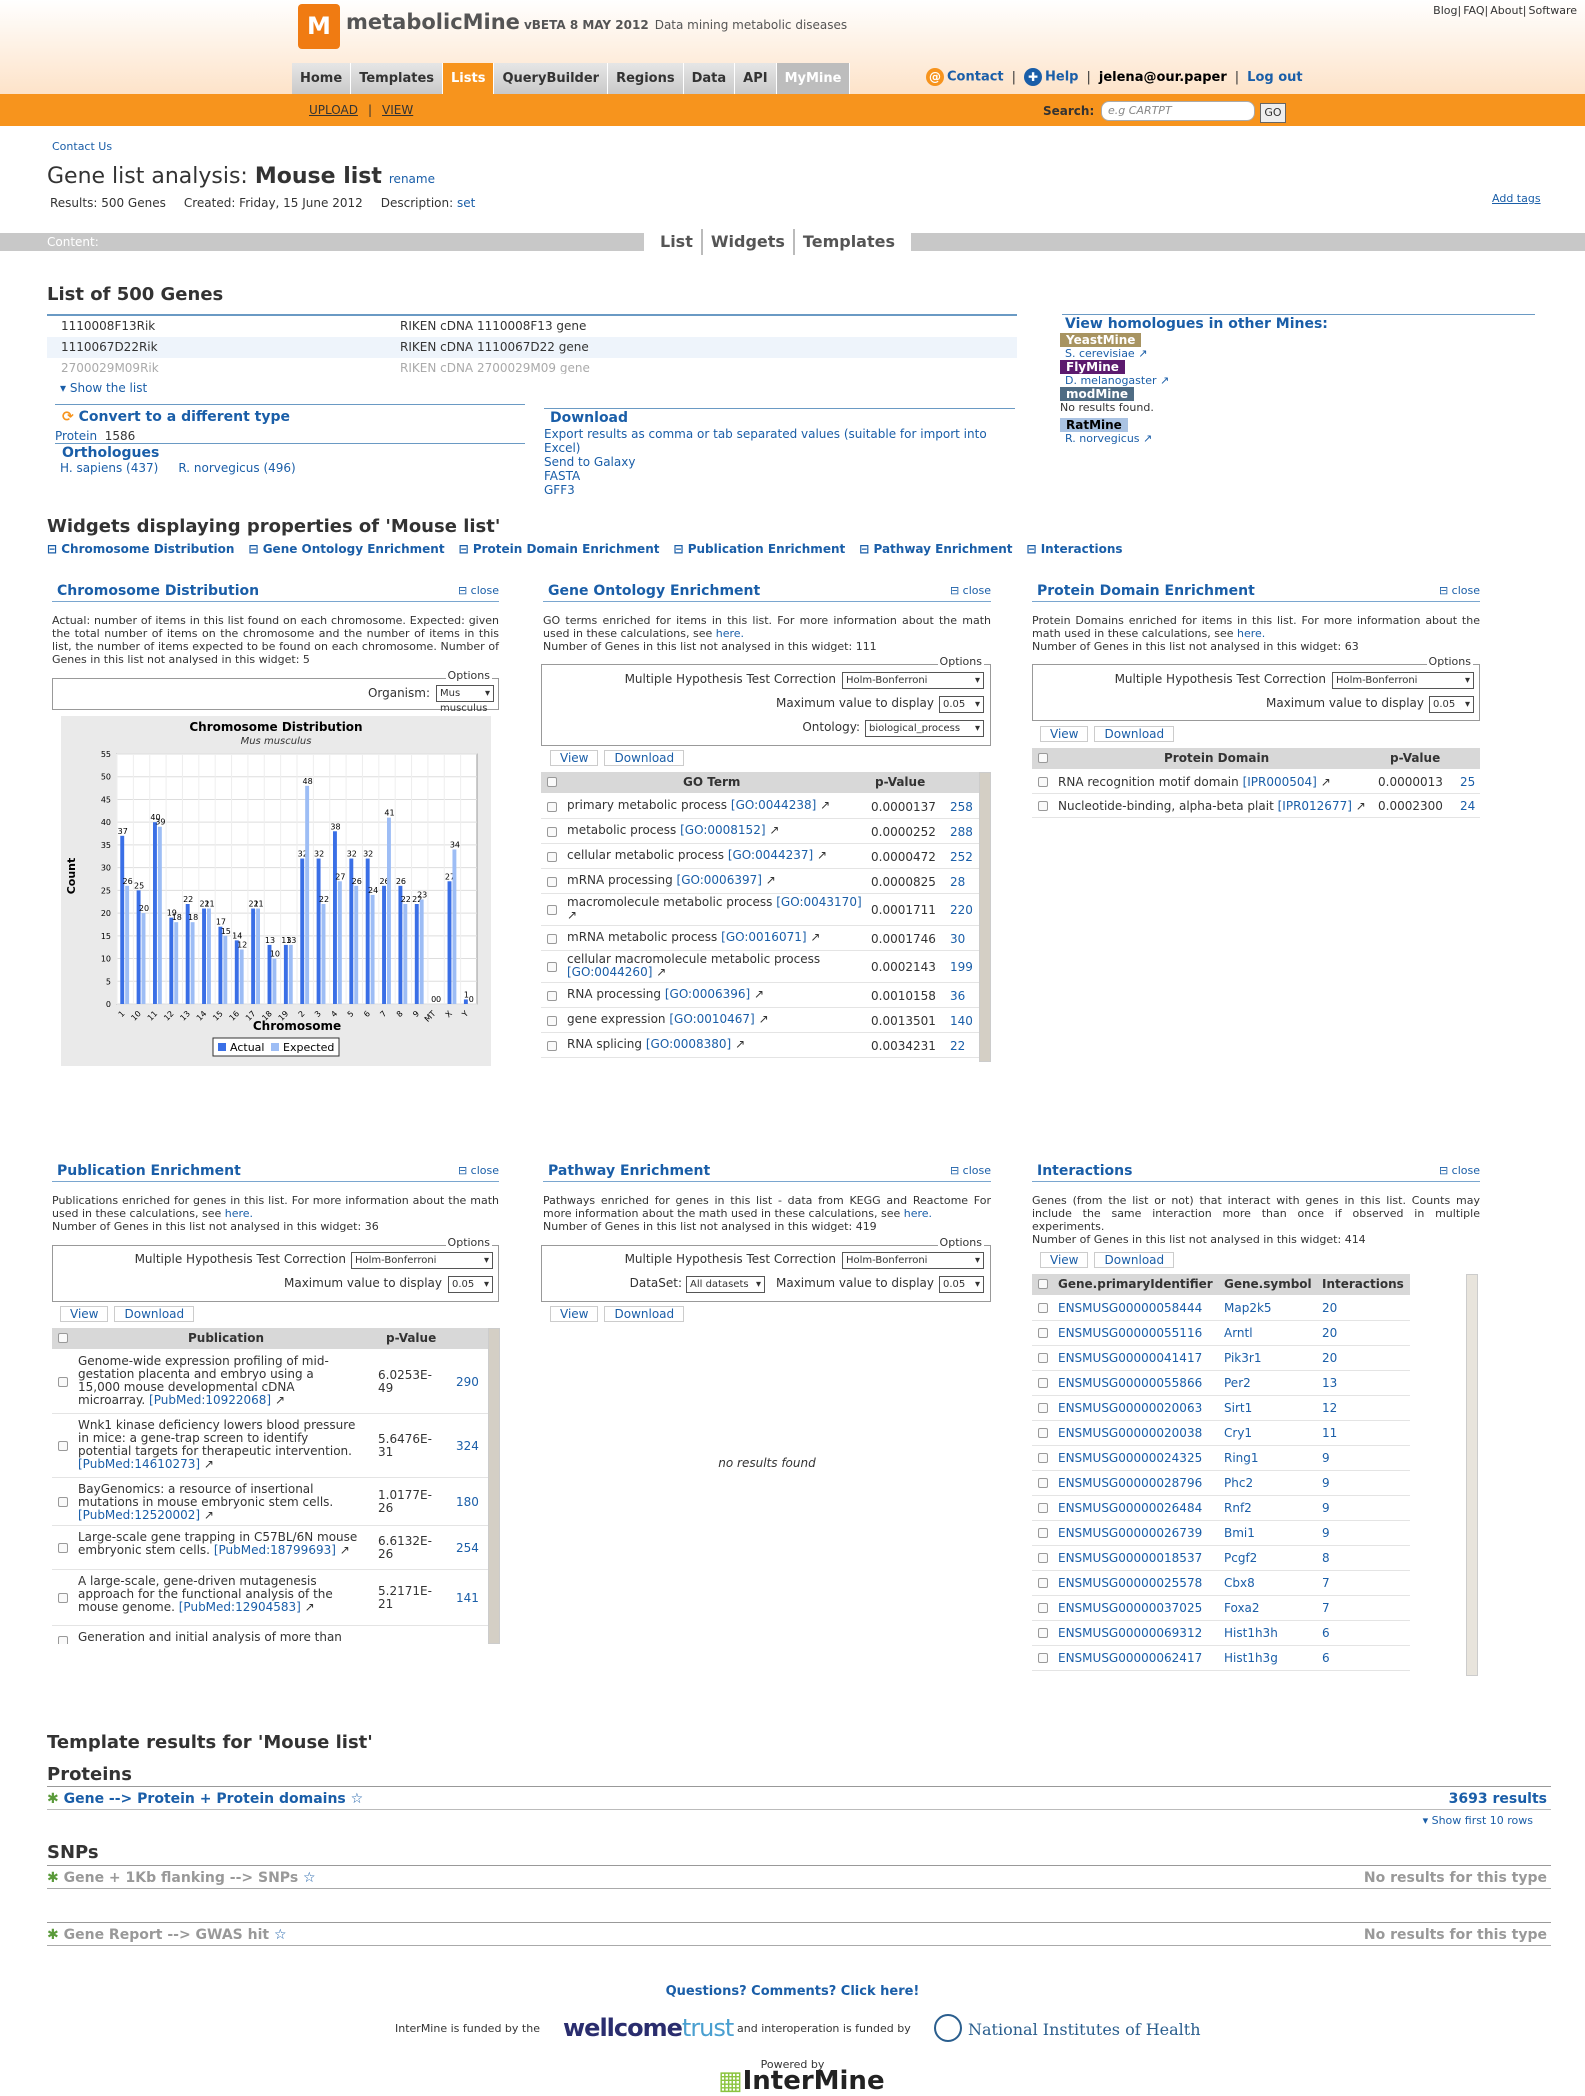 The height and width of the screenshot is (2096, 1585). What do you see at coordinates (1330, 1408) in the screenshot?
I see `interaction-count: 12` at bounding box center [1330, 1408].